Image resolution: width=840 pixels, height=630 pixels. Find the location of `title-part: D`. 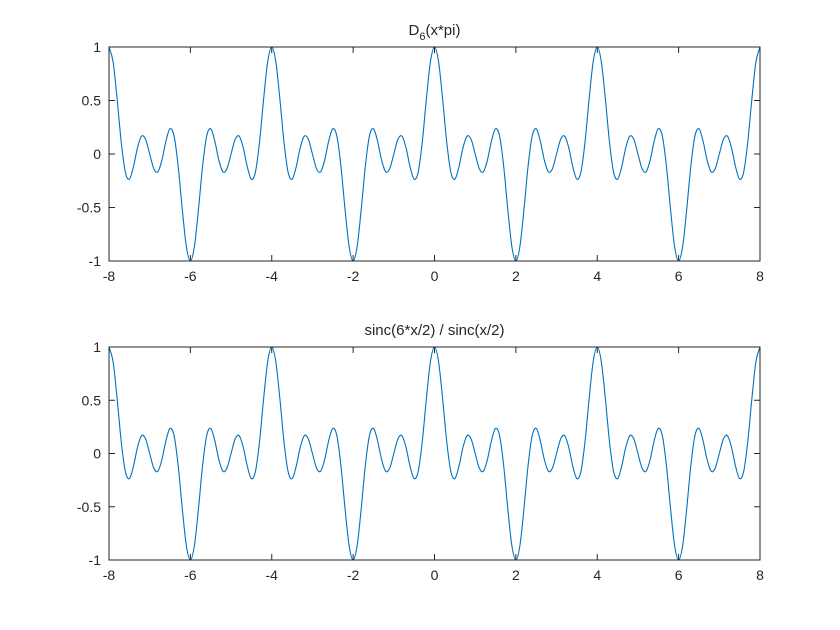

title-part: D is located at coordinates (414, 30).